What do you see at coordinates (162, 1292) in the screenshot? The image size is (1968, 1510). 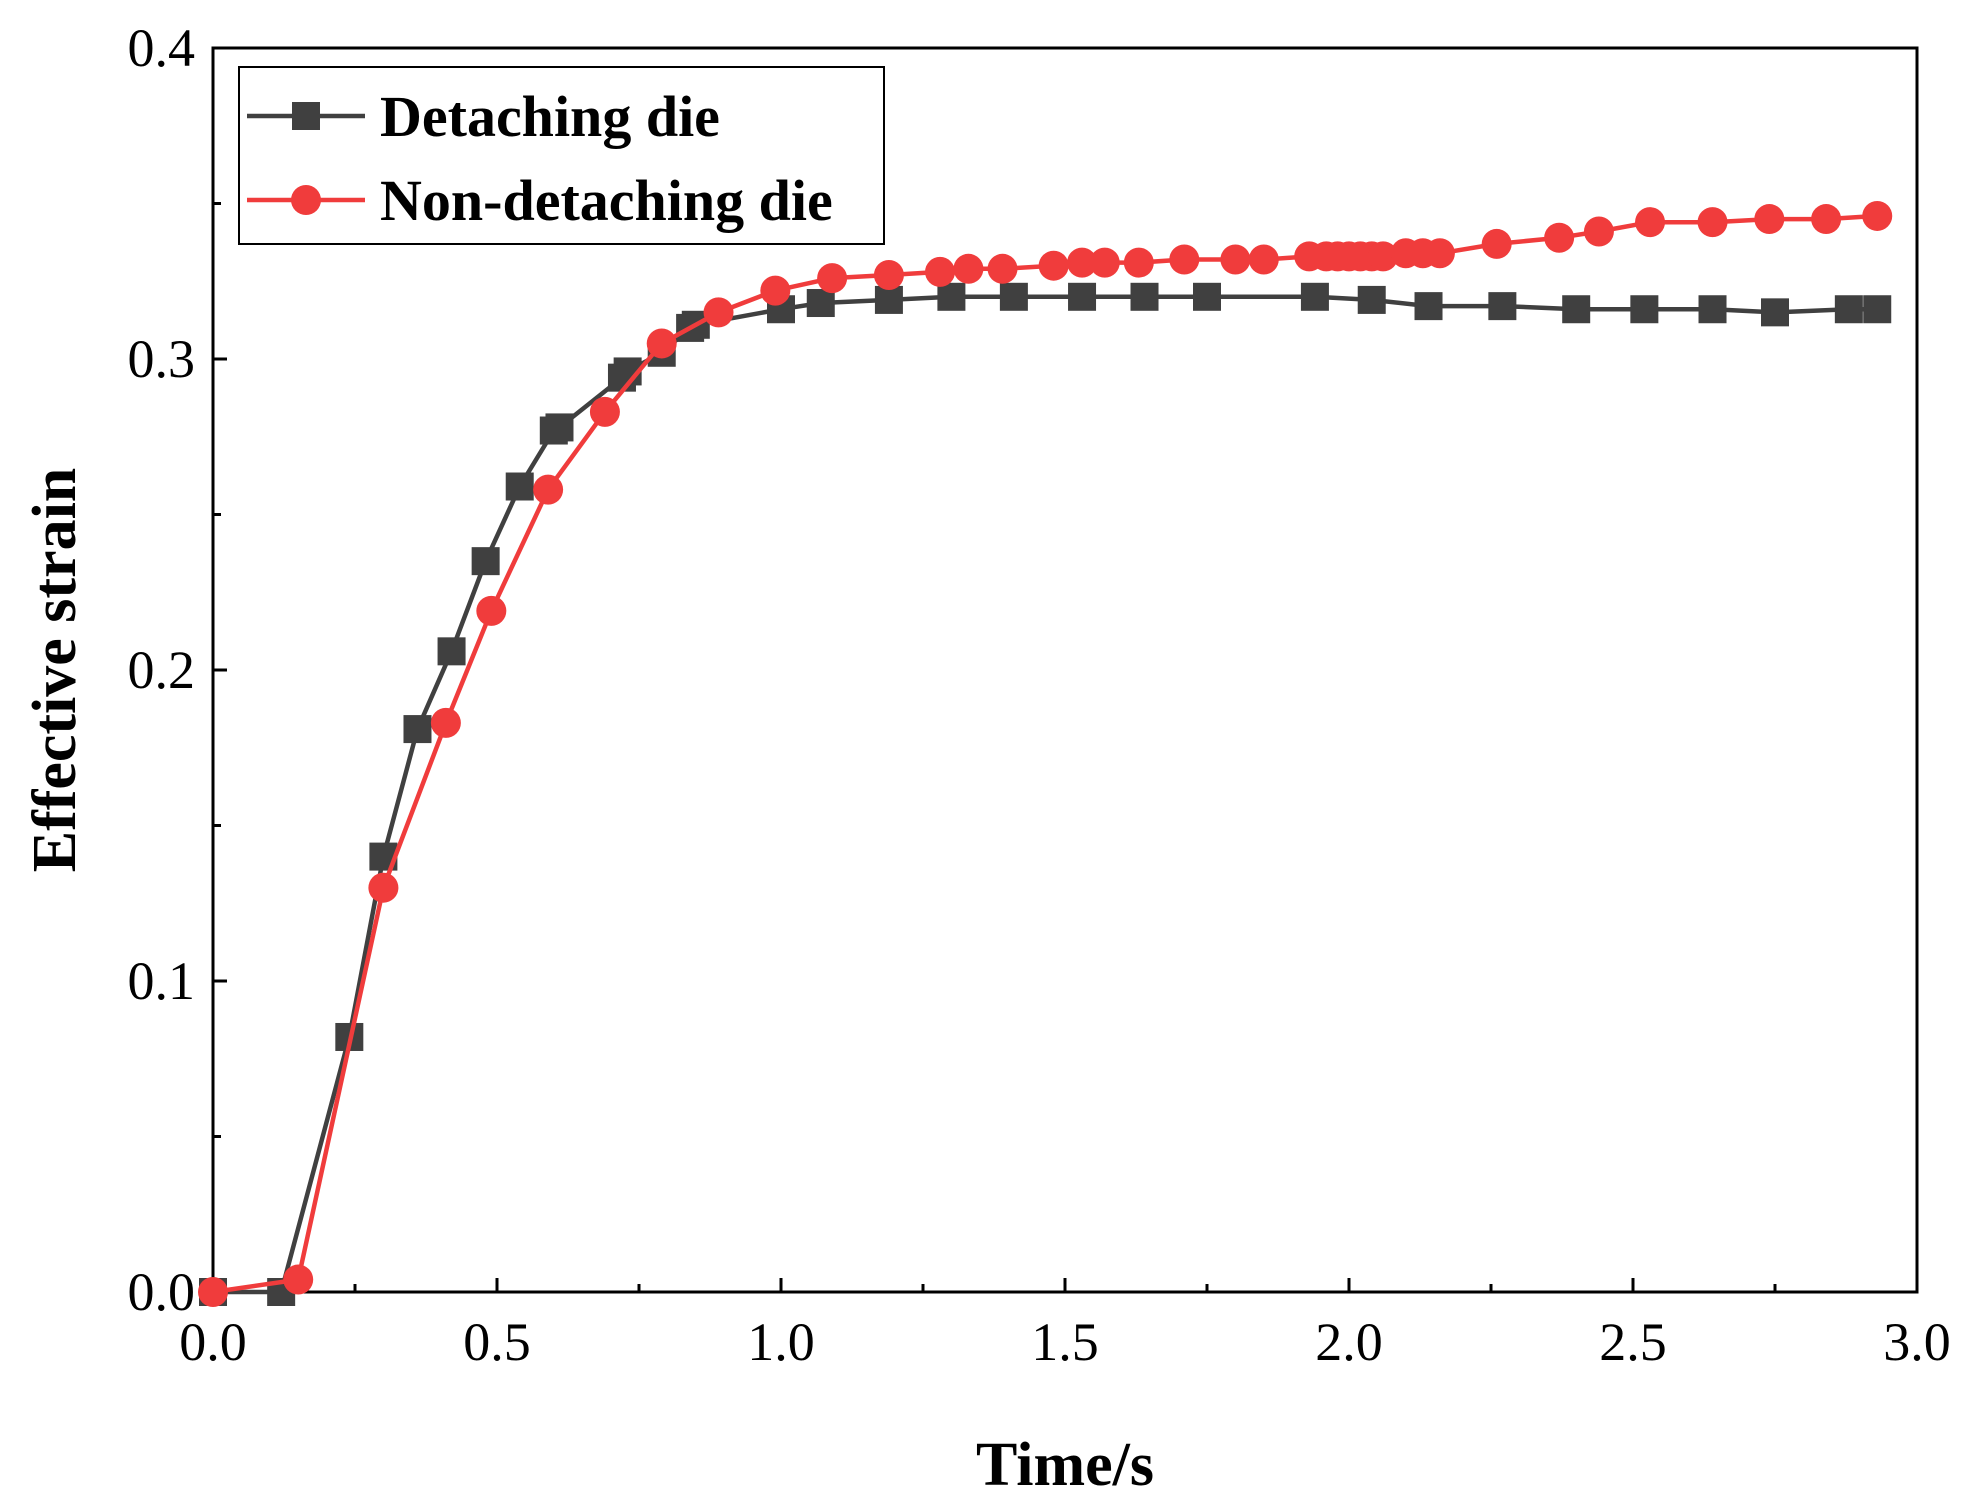 I see `y-tick-label: 0.0` at bounding box center [162, 1292].